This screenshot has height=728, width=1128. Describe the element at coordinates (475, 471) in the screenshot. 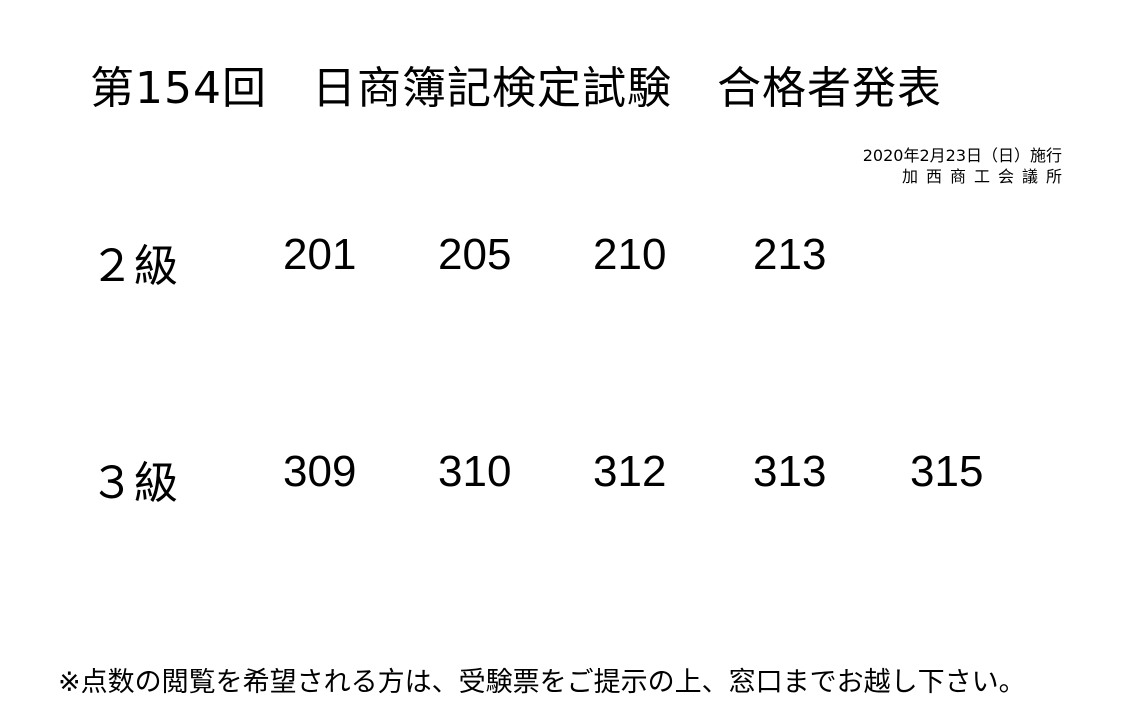

I see `passer-number: 310` at that location.